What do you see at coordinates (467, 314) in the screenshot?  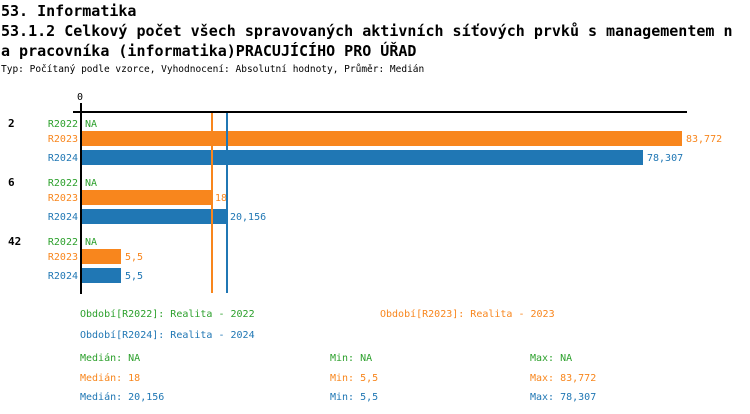 I see `legend-item-r2023: Období[R2023]: Realita - 2023` at bounding box center [467, 314].